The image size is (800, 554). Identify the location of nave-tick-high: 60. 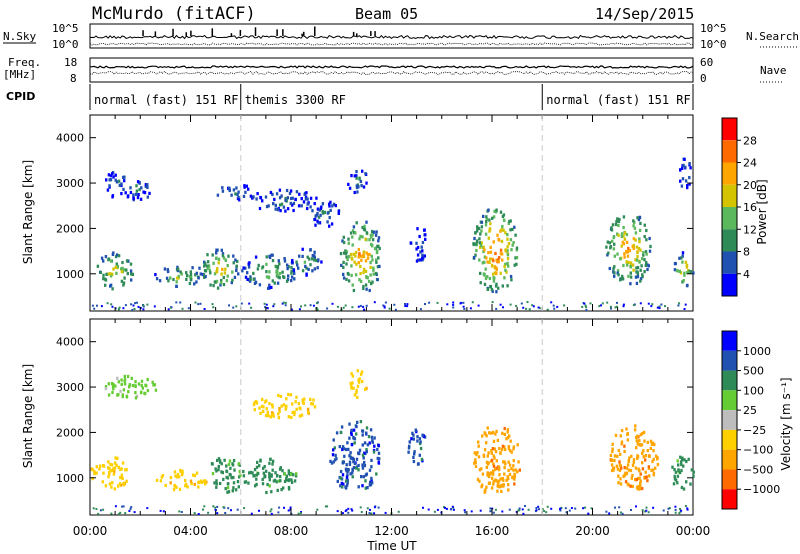
(706, 62).